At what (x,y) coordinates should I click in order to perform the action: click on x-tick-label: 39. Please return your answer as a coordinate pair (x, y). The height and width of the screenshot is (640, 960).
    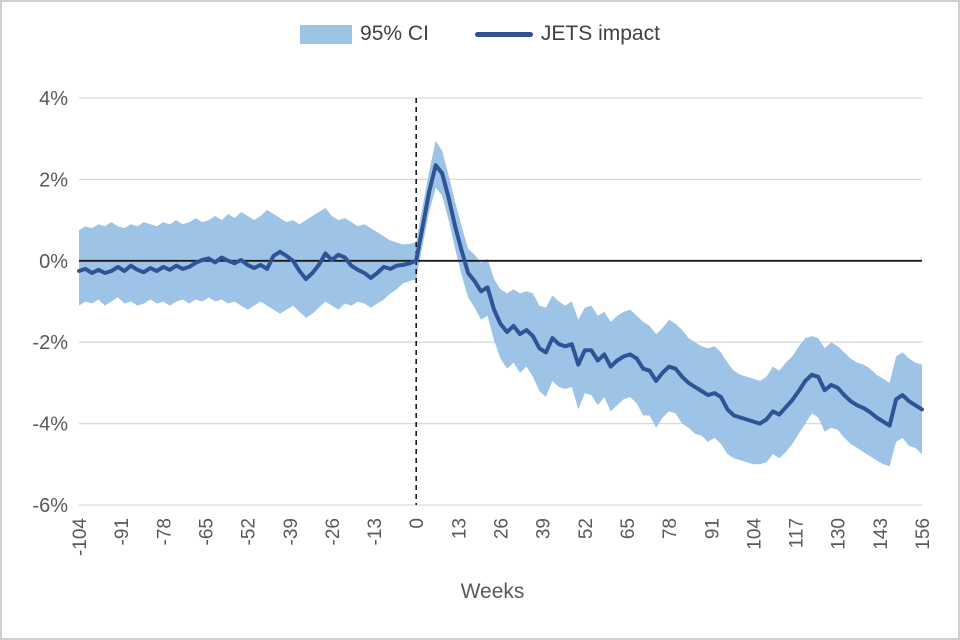
    Looking at the image, I should click on (544, 528).